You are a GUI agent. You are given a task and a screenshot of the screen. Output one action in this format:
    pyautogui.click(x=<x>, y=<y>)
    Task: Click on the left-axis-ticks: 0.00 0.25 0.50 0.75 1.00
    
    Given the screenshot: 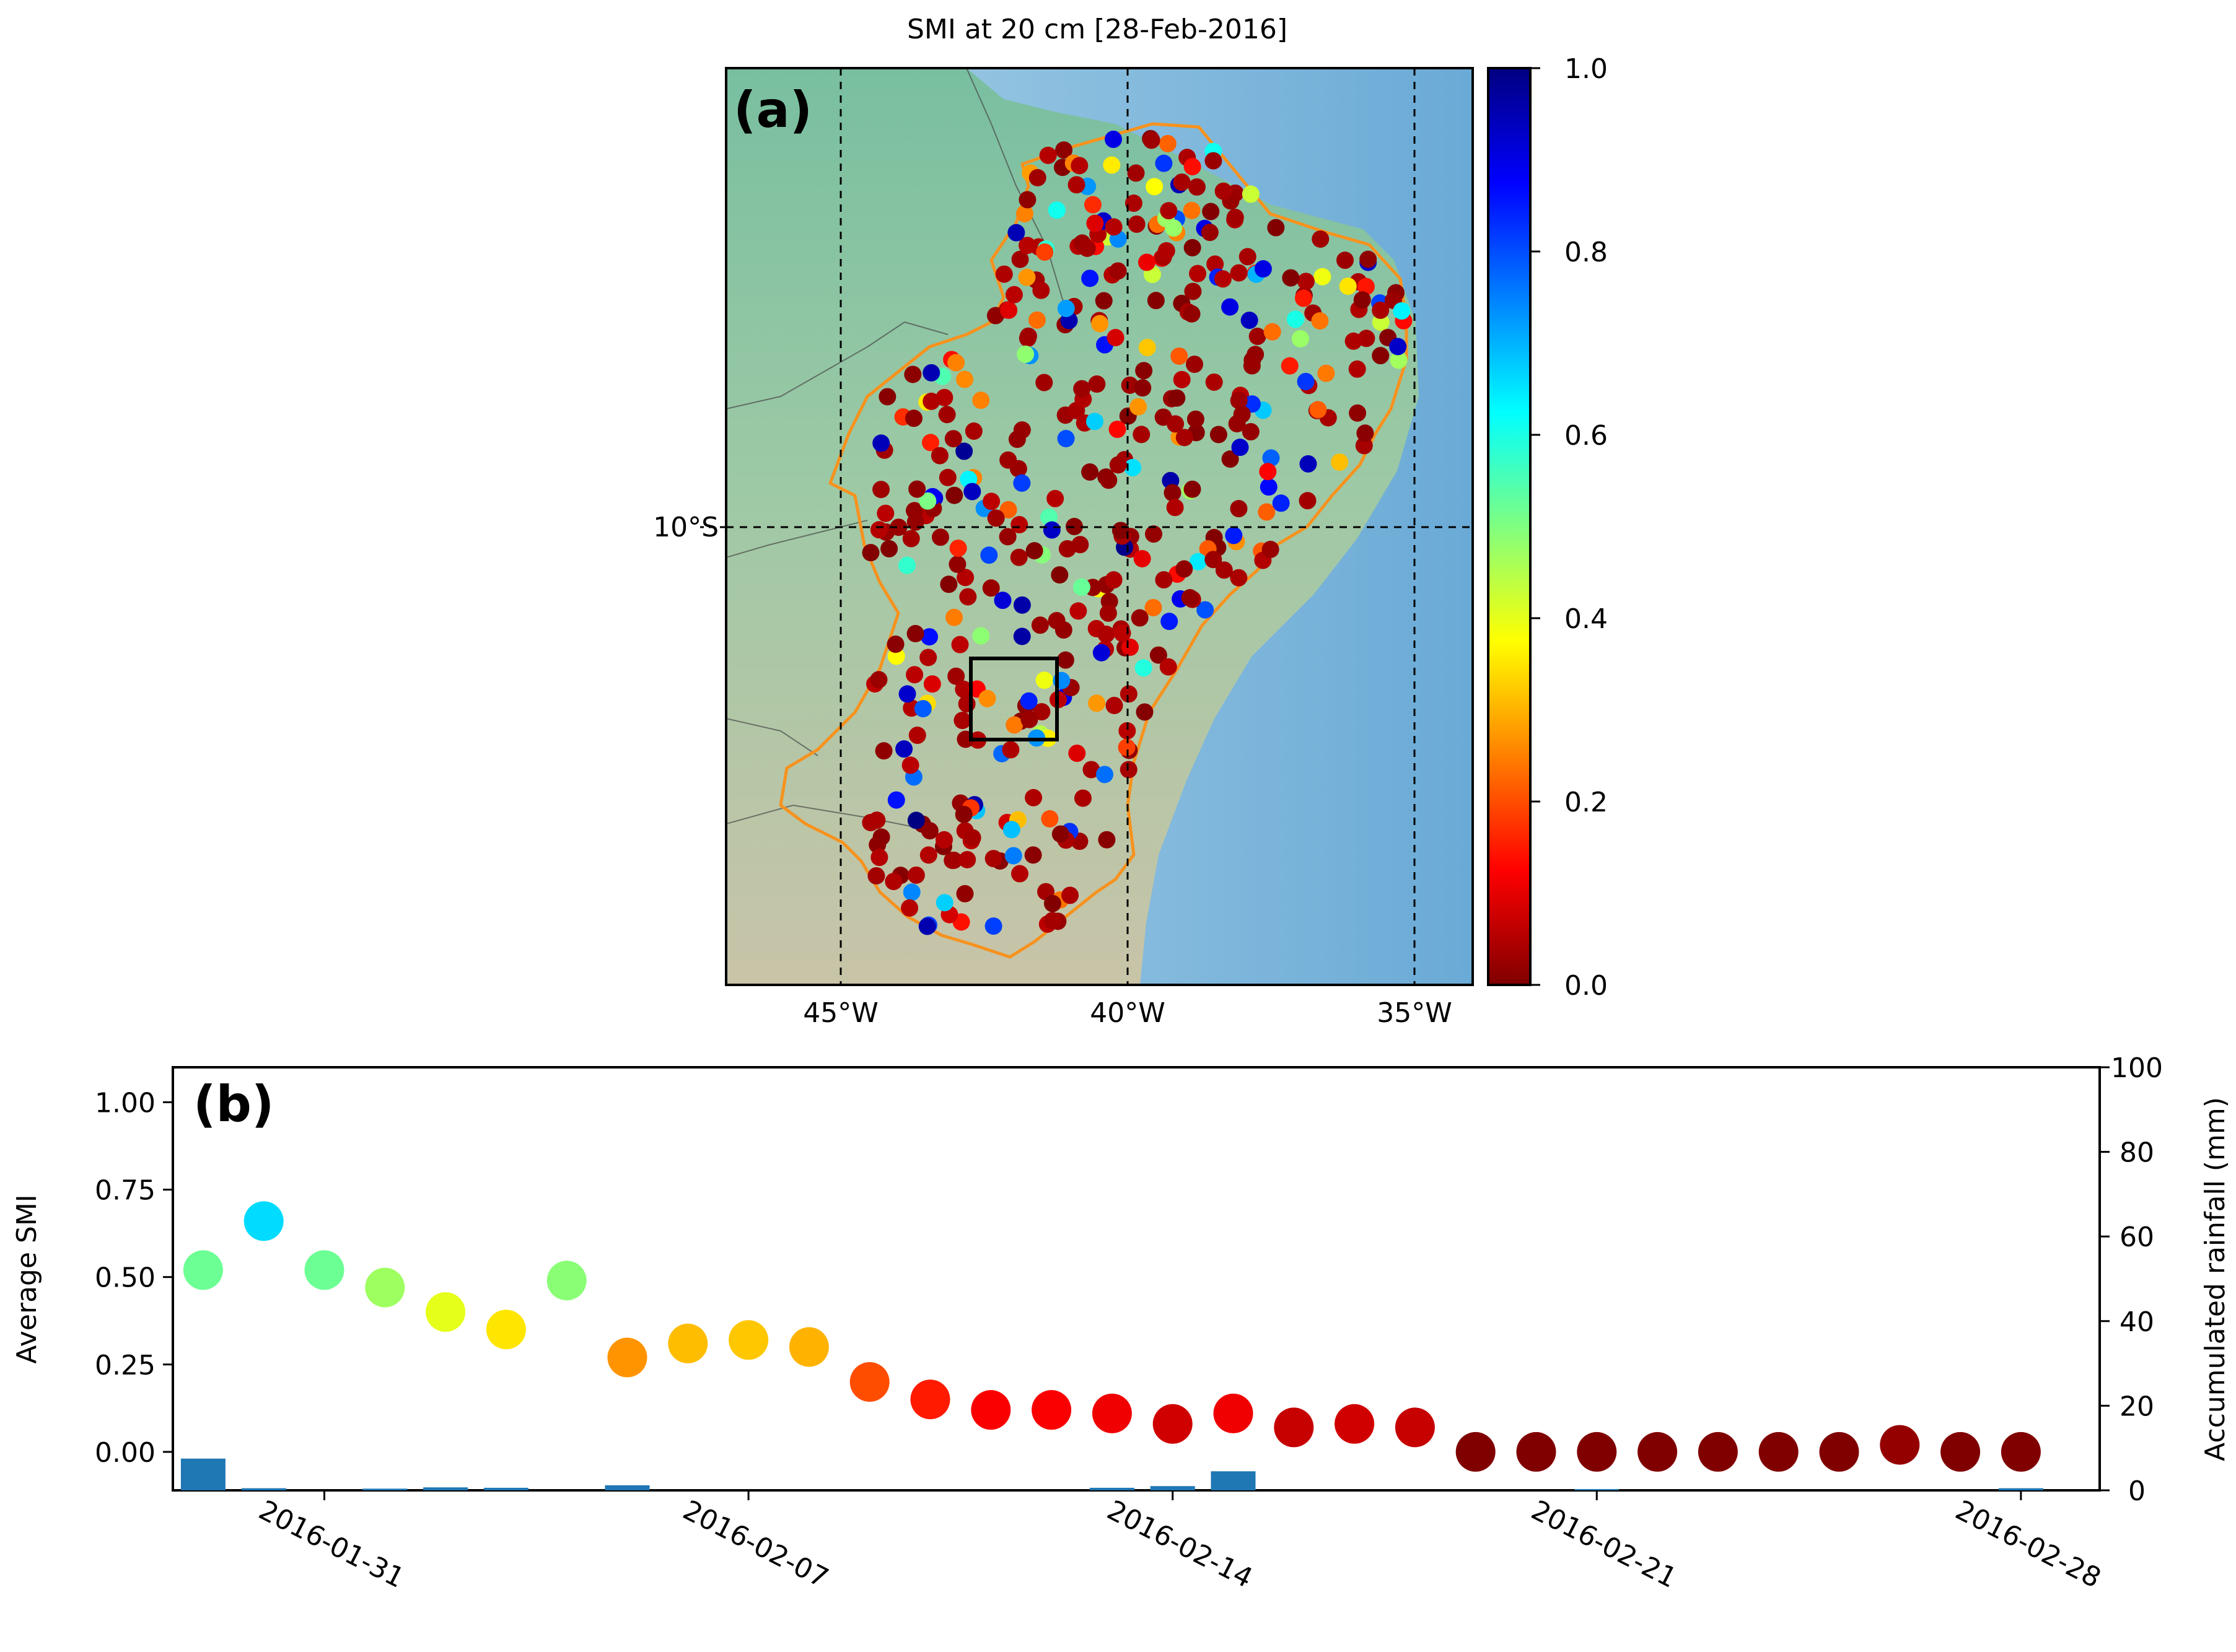 What is the action you would take?
    pyautogui.click(x=134, y=1278)
    